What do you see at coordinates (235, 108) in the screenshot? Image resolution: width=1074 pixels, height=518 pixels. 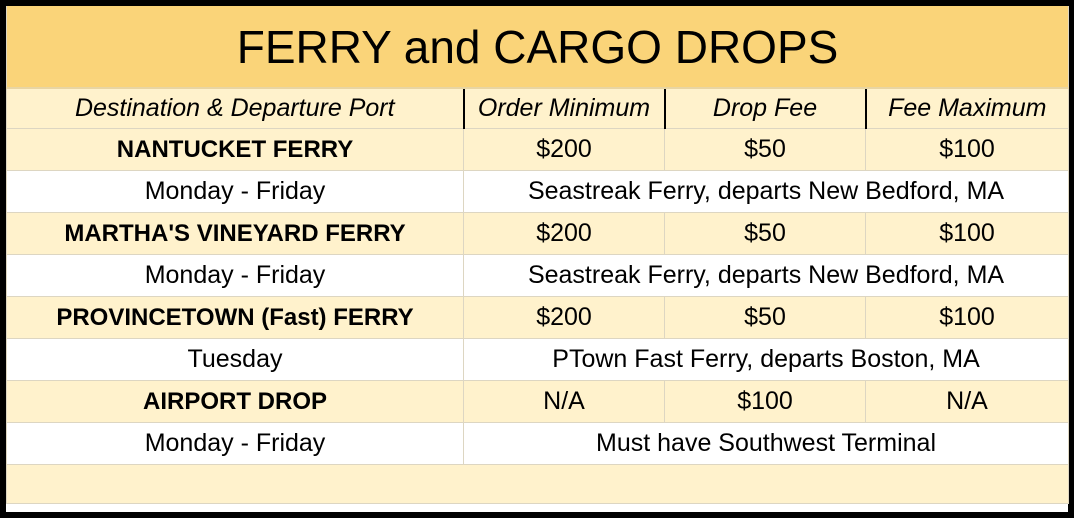 I see `header-destination: Destination & Departure Port` at bounding box center [235, 108].